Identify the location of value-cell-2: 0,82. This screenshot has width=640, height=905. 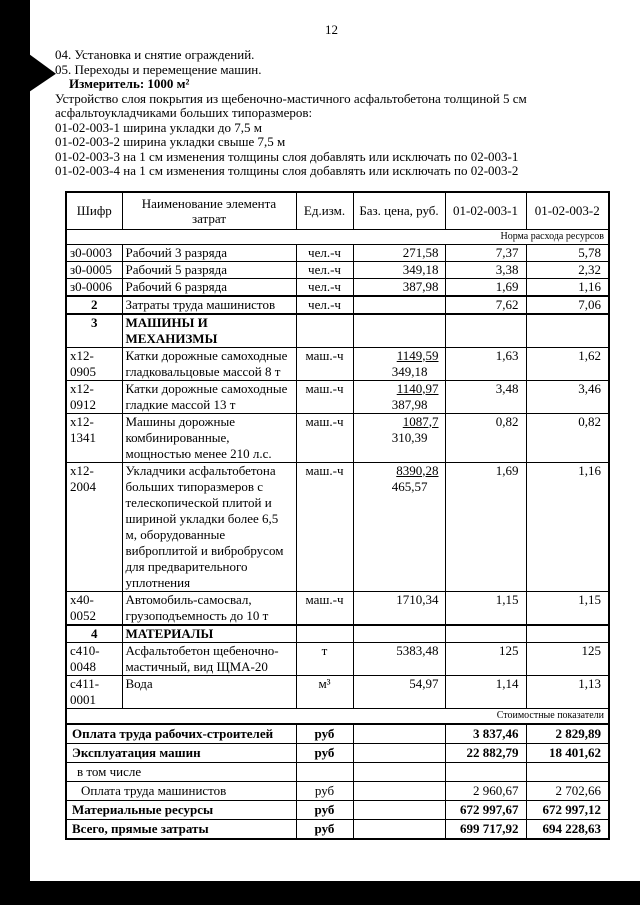
(567, 437).